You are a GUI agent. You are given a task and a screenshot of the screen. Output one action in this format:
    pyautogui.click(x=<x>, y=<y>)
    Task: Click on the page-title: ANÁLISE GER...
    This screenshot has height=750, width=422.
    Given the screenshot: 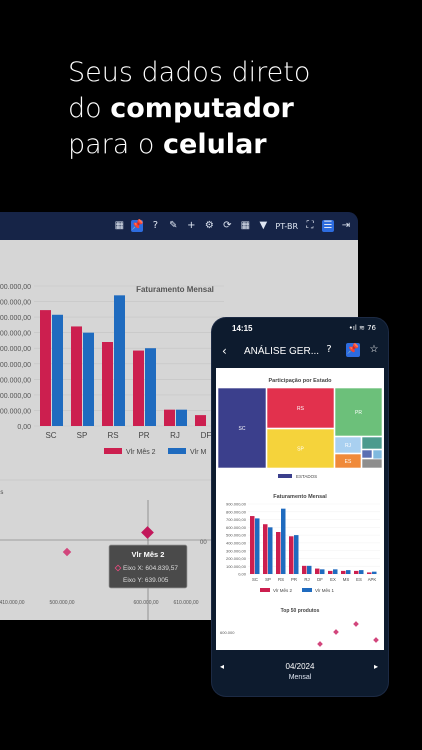 What is the action you would take?
    pyautogui.click(x=282, y=351)
    